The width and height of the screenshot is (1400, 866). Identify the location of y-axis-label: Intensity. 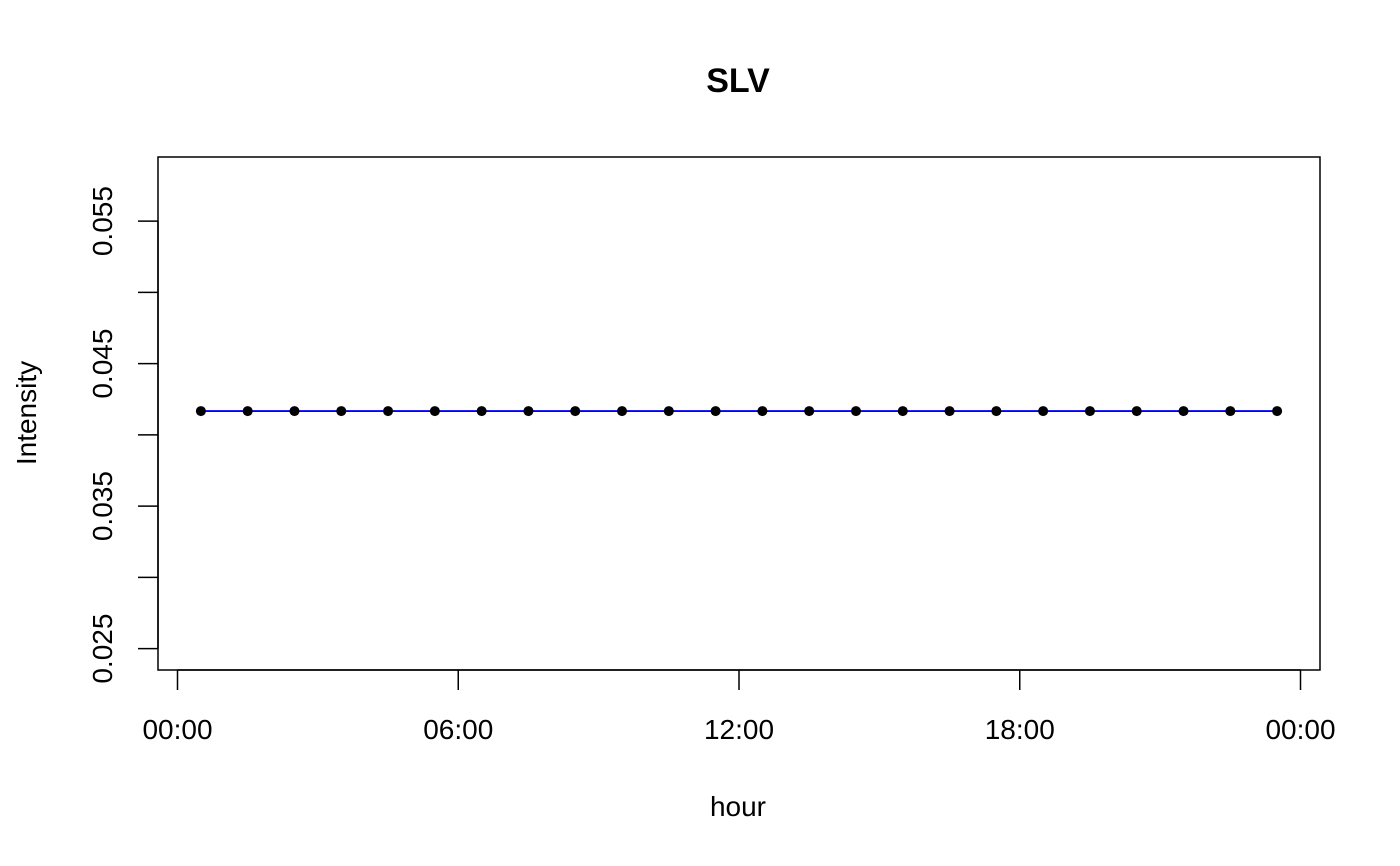
(26, 413).